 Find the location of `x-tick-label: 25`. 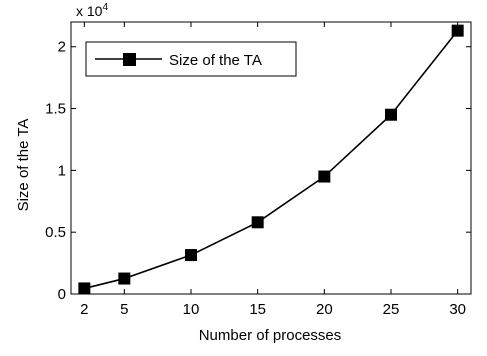

x-tick-label: 25 is located at coordinates (391, 309).